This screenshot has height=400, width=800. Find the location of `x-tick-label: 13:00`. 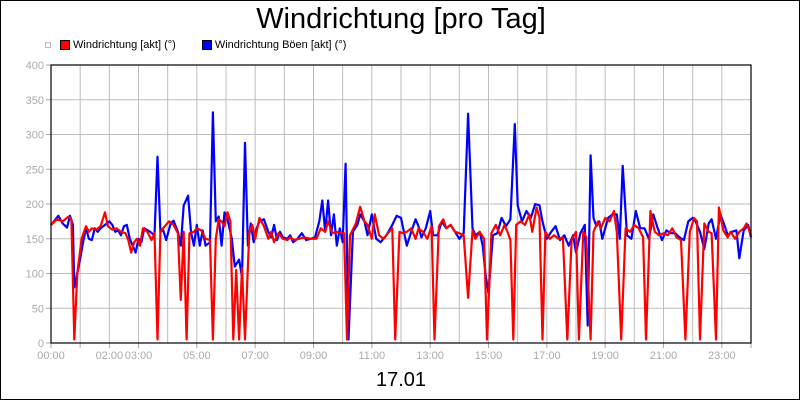

x-tick-label: 13:00 is located at coordinates (430, 356).